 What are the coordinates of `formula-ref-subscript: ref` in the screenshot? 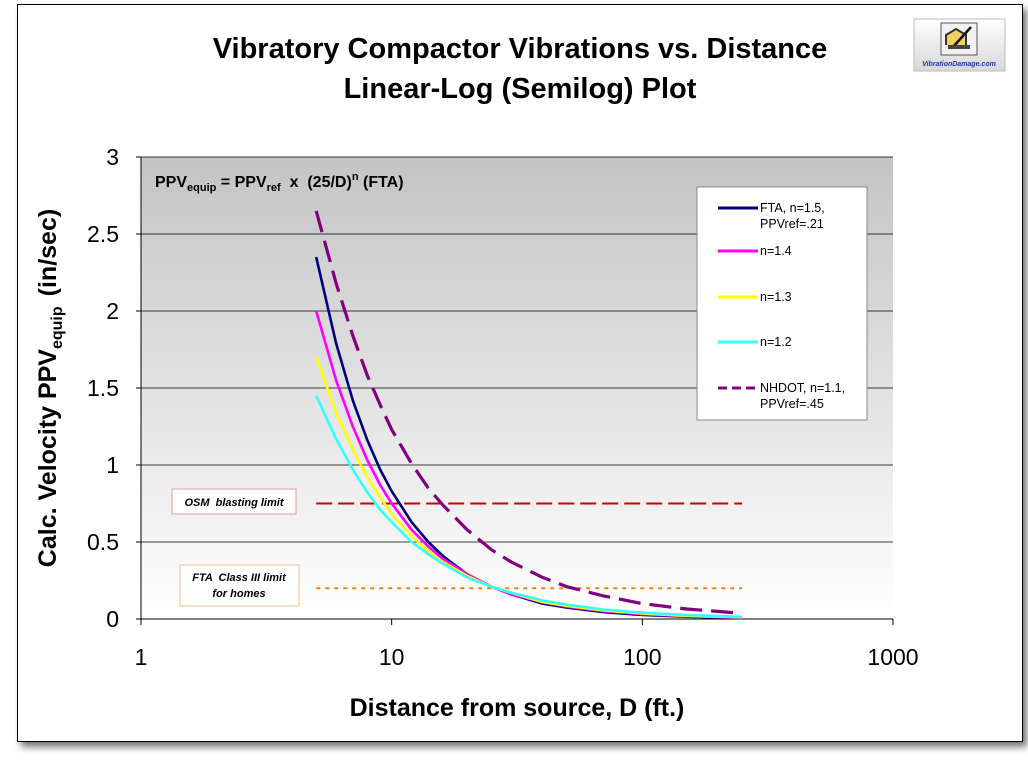 It's located at (274, 188).